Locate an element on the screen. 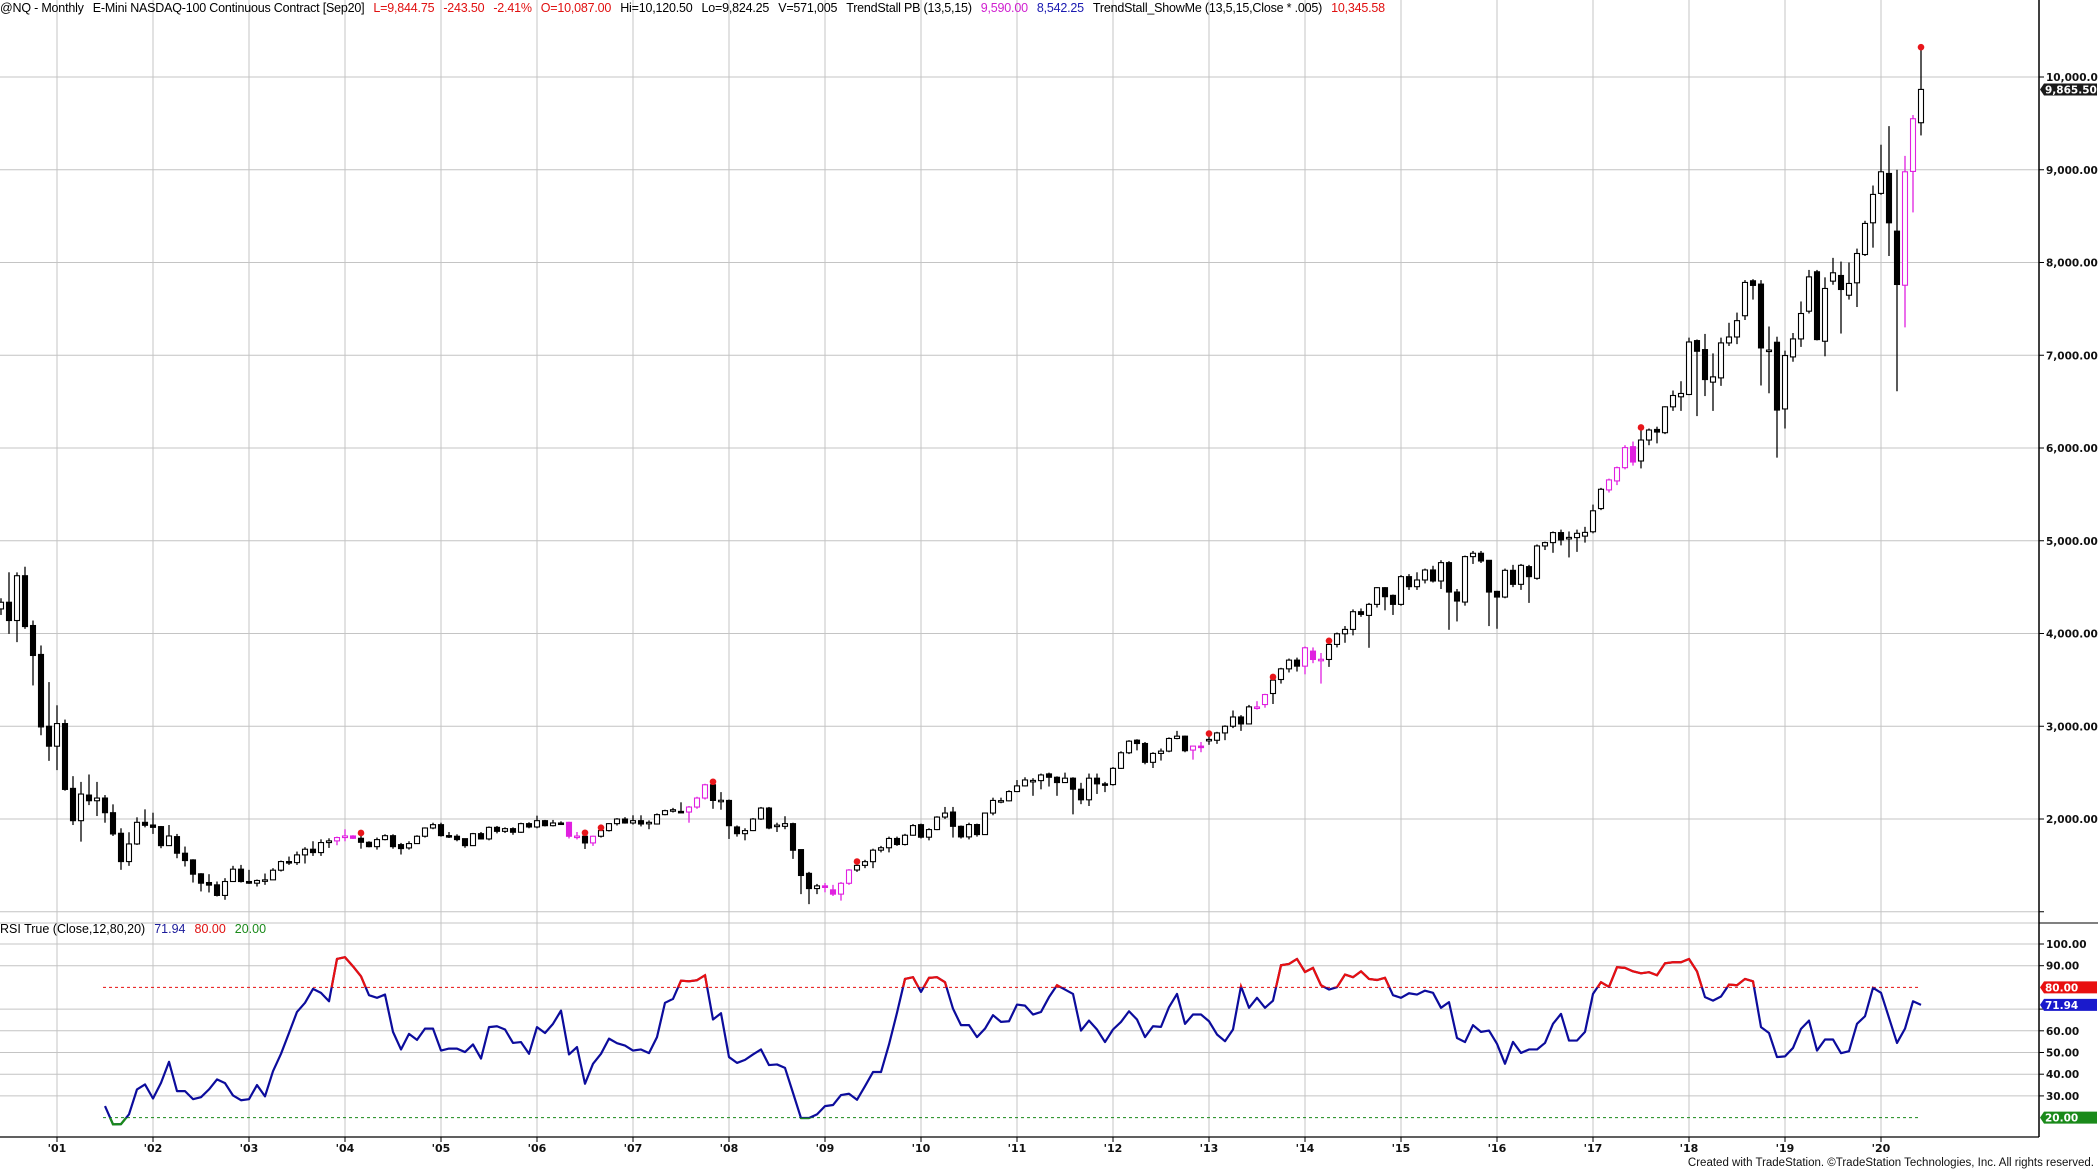 This screenshot has height=1170, width=2098. x-tick-label: '20 is located at coordinates (1881, 1148).